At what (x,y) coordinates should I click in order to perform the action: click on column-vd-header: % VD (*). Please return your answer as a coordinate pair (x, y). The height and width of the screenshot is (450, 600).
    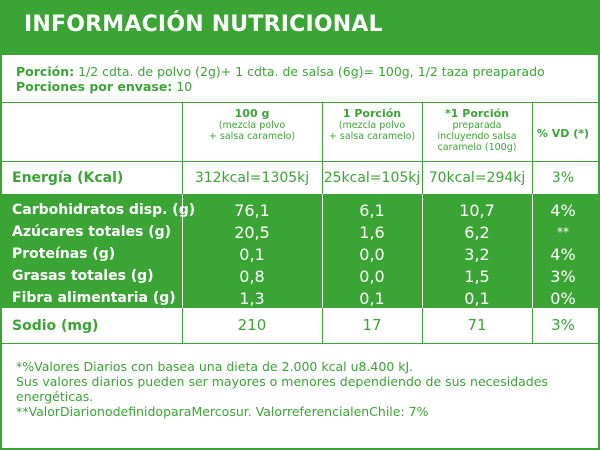
    Looking at the image, I should click on (563, 133).